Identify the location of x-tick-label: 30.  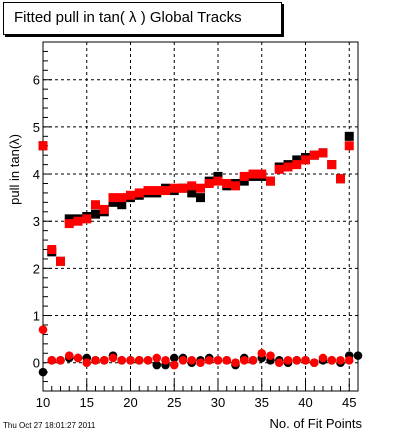
(218, 402).